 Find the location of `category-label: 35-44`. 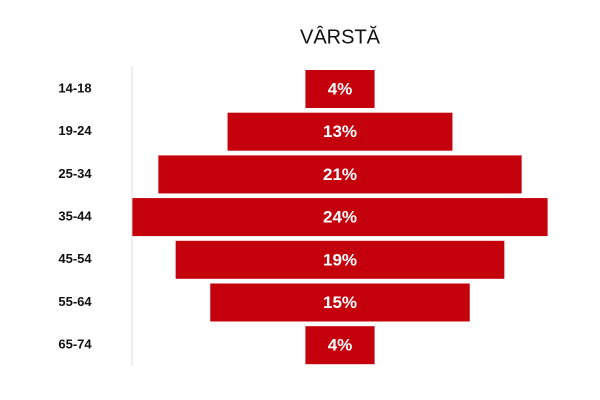

category-label: 35-44 is located at coordinates (75, 216).